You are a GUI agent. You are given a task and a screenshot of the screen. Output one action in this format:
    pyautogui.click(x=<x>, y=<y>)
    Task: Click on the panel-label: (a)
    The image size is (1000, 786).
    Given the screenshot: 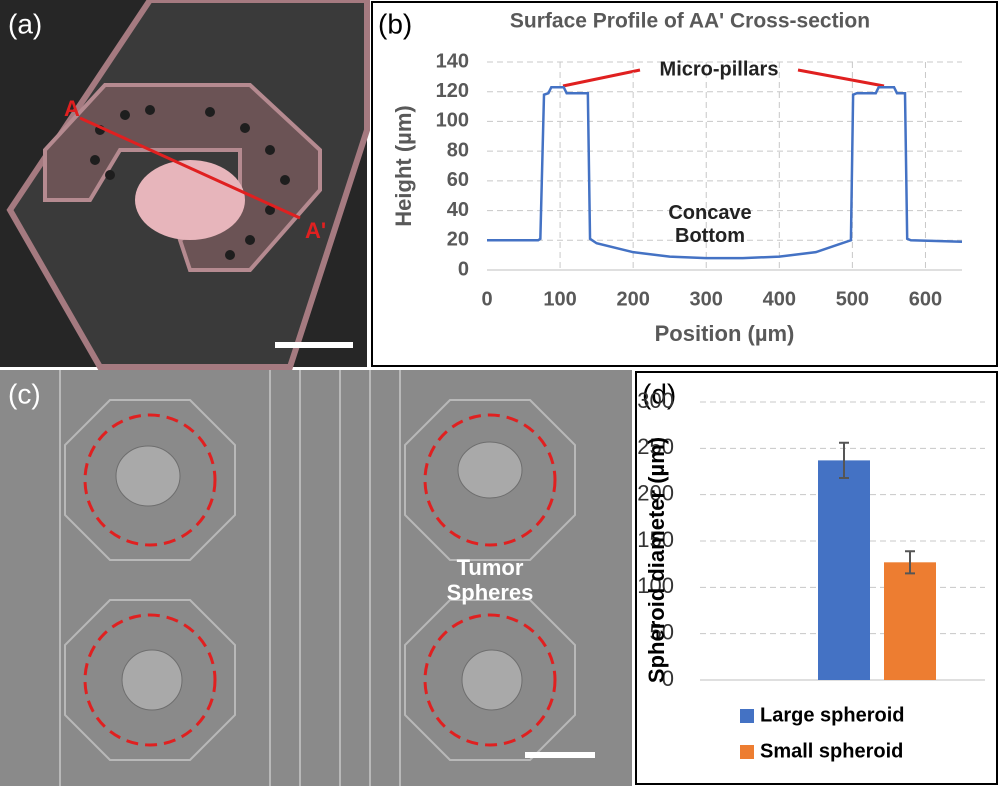 What is the action you would take?
    pyautogui.click(x=25, y=23)
    